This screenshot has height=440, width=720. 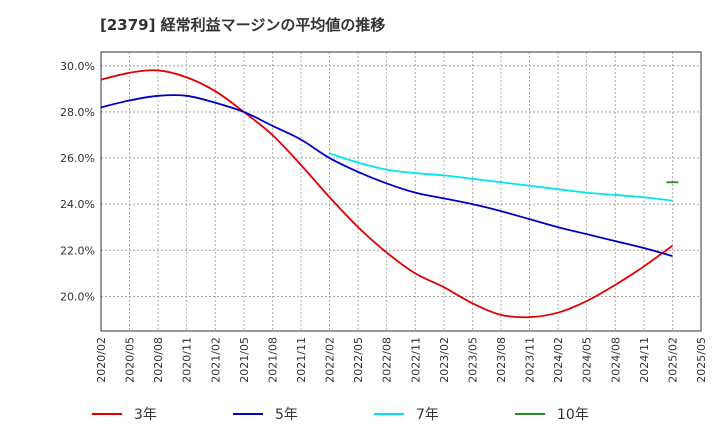 I want to click on x-tick-label: 2022/02, so click(x=330, y=360).